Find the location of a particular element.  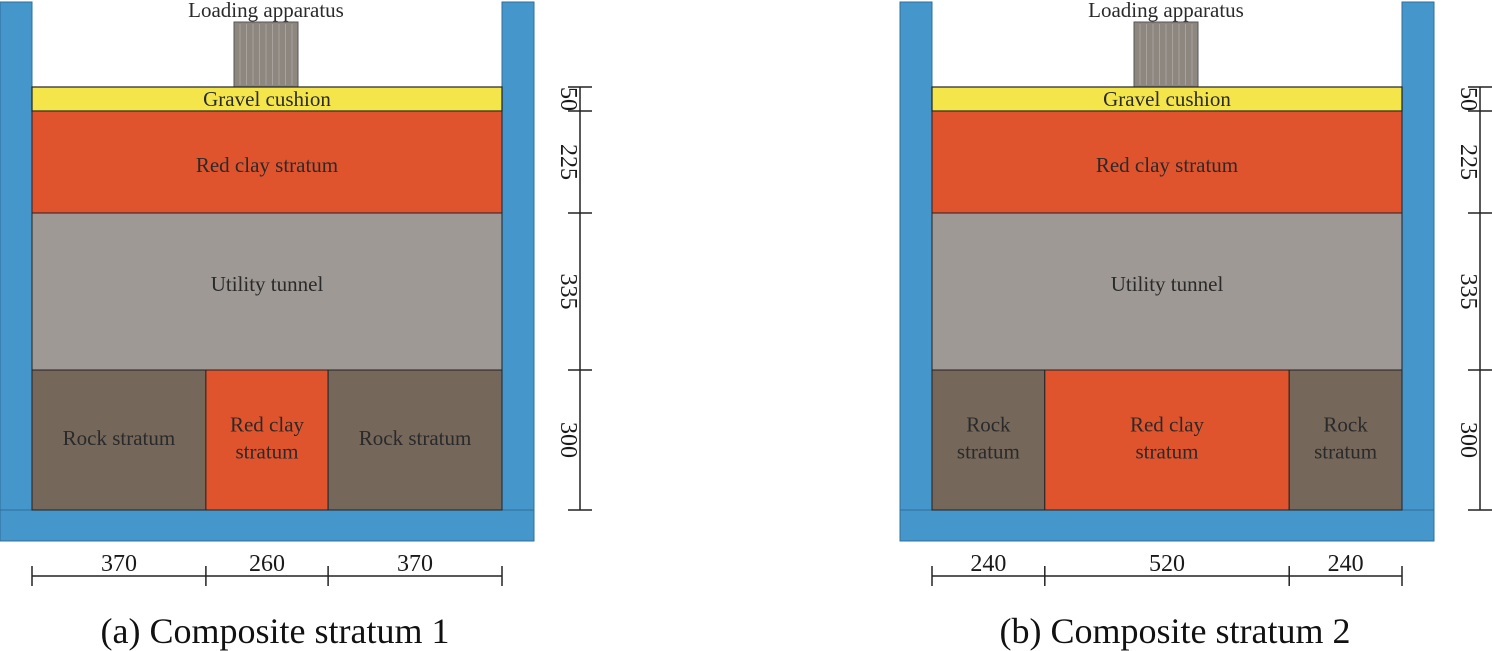

width-dimension: 370 260 370 is located at coordinates (267, 568).